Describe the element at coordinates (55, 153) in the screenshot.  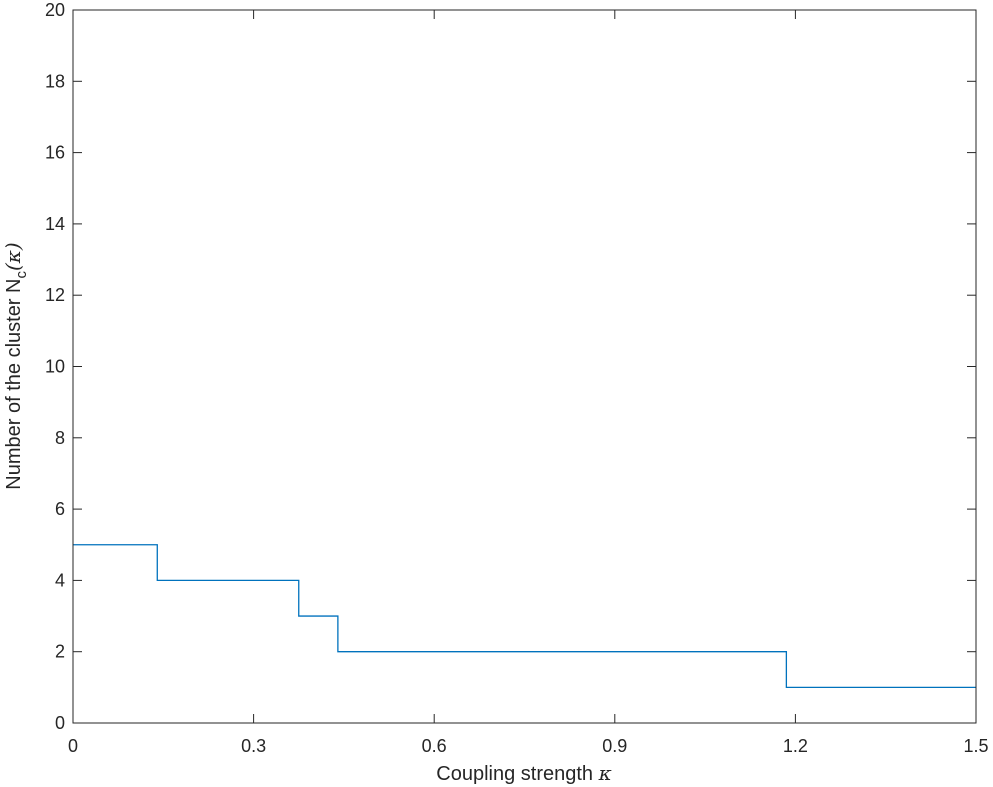
I see `y-tick-label: 16` at that location.